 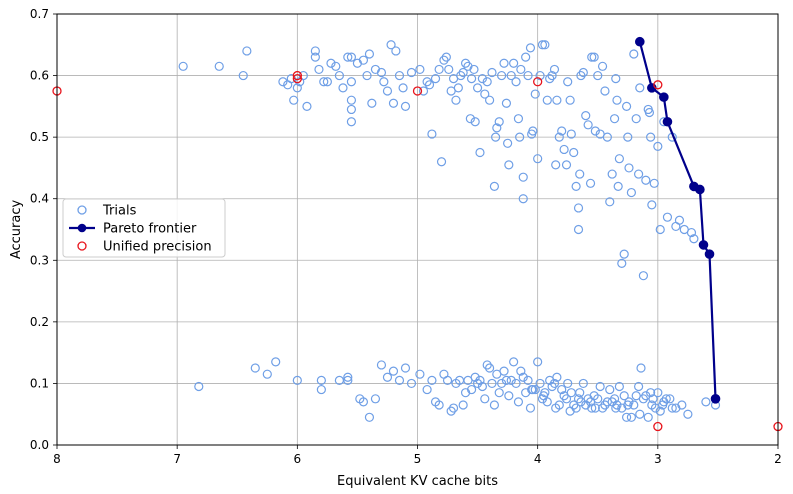 I want to click on y-tick-label: 0.5, so click(x=39, y=137).